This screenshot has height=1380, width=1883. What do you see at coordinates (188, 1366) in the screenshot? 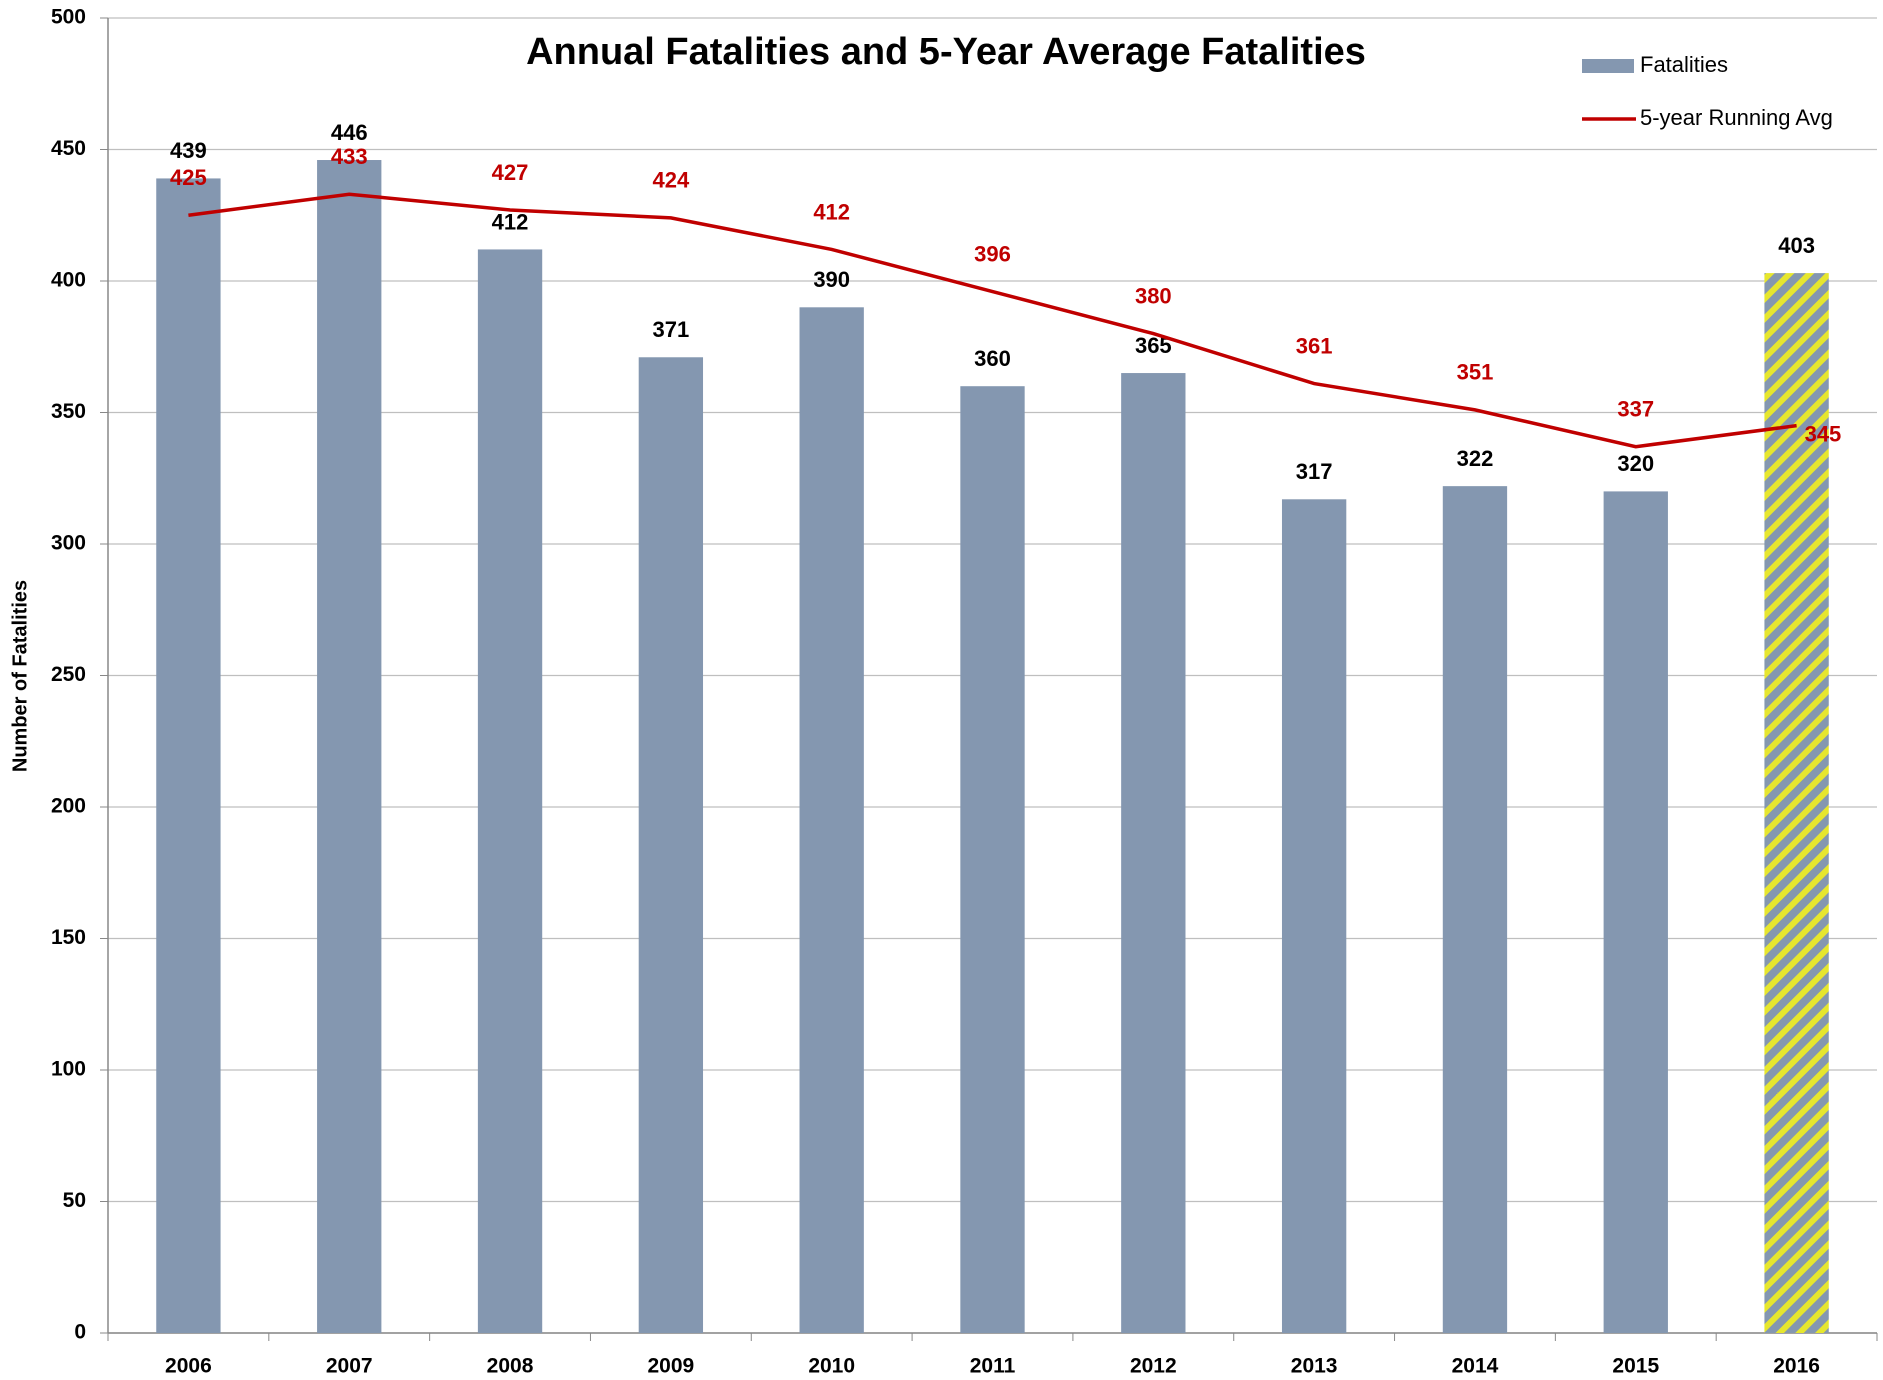
I see `x-tick-label: 2006` at bounding box center [188, 1366].